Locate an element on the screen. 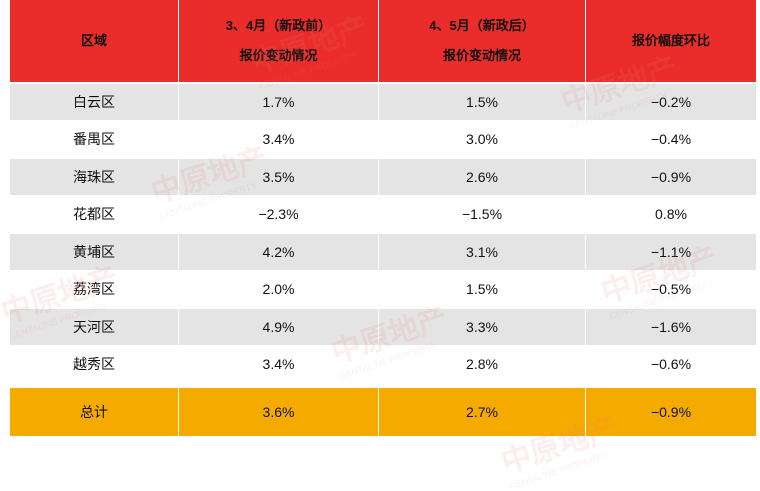 This screenshot has width=760, height=491. table-cell: 越秀区 is located at coordinates (94, 364).